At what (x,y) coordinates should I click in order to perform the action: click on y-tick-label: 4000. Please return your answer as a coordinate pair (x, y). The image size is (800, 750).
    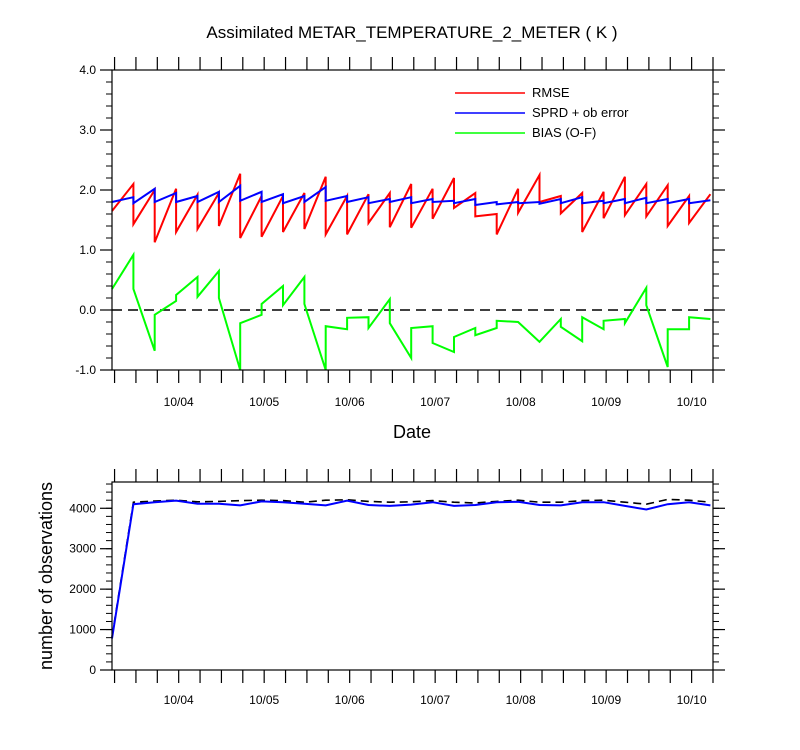
    Looking at the image, I should click on (82, 508).